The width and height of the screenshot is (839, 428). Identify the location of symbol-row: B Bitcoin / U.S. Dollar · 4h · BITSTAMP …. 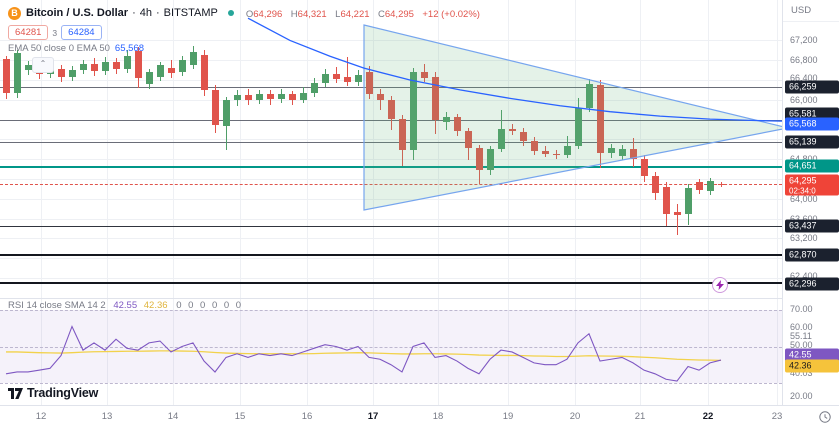
(244, 13).